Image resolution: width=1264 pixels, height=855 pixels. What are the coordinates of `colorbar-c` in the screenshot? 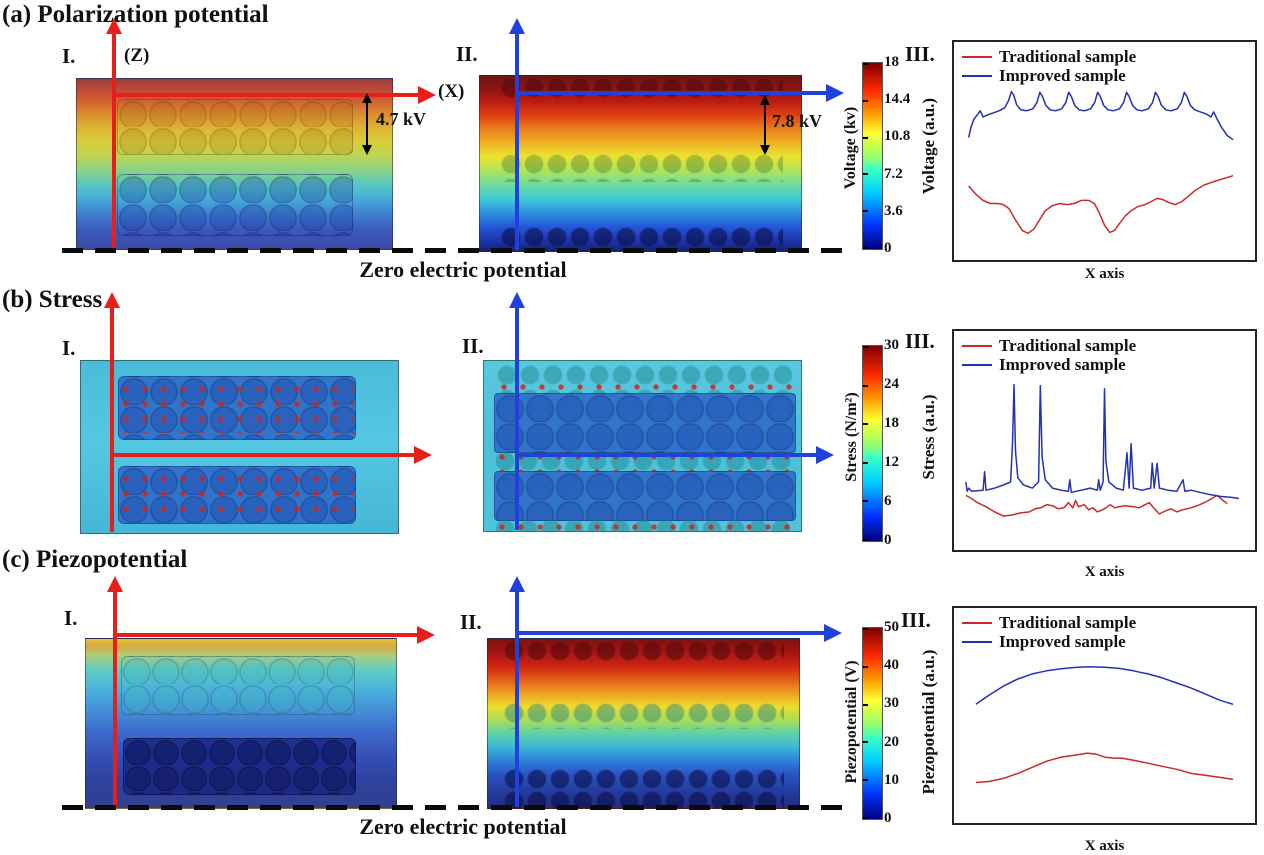 It's located at (872, 723).